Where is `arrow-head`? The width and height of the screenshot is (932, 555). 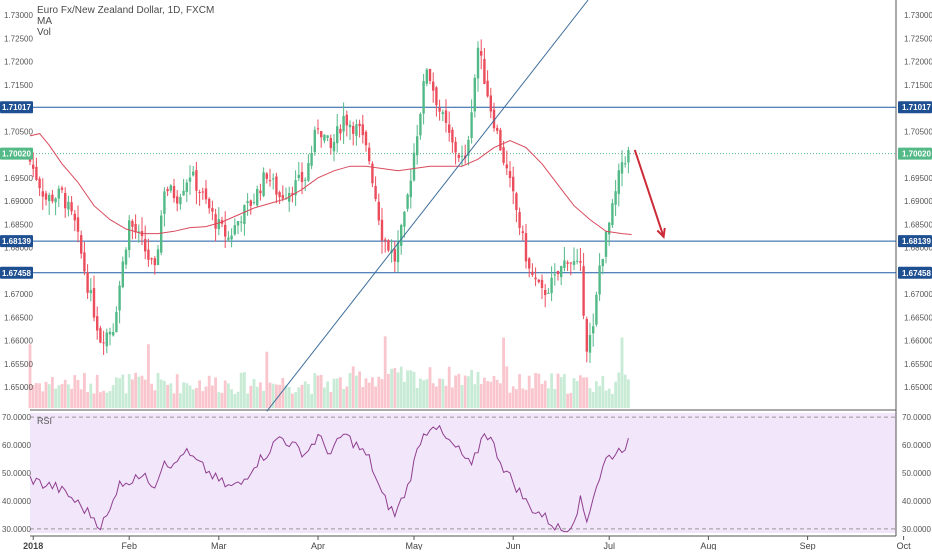 arrow-head is located at coordinates (661, 233).